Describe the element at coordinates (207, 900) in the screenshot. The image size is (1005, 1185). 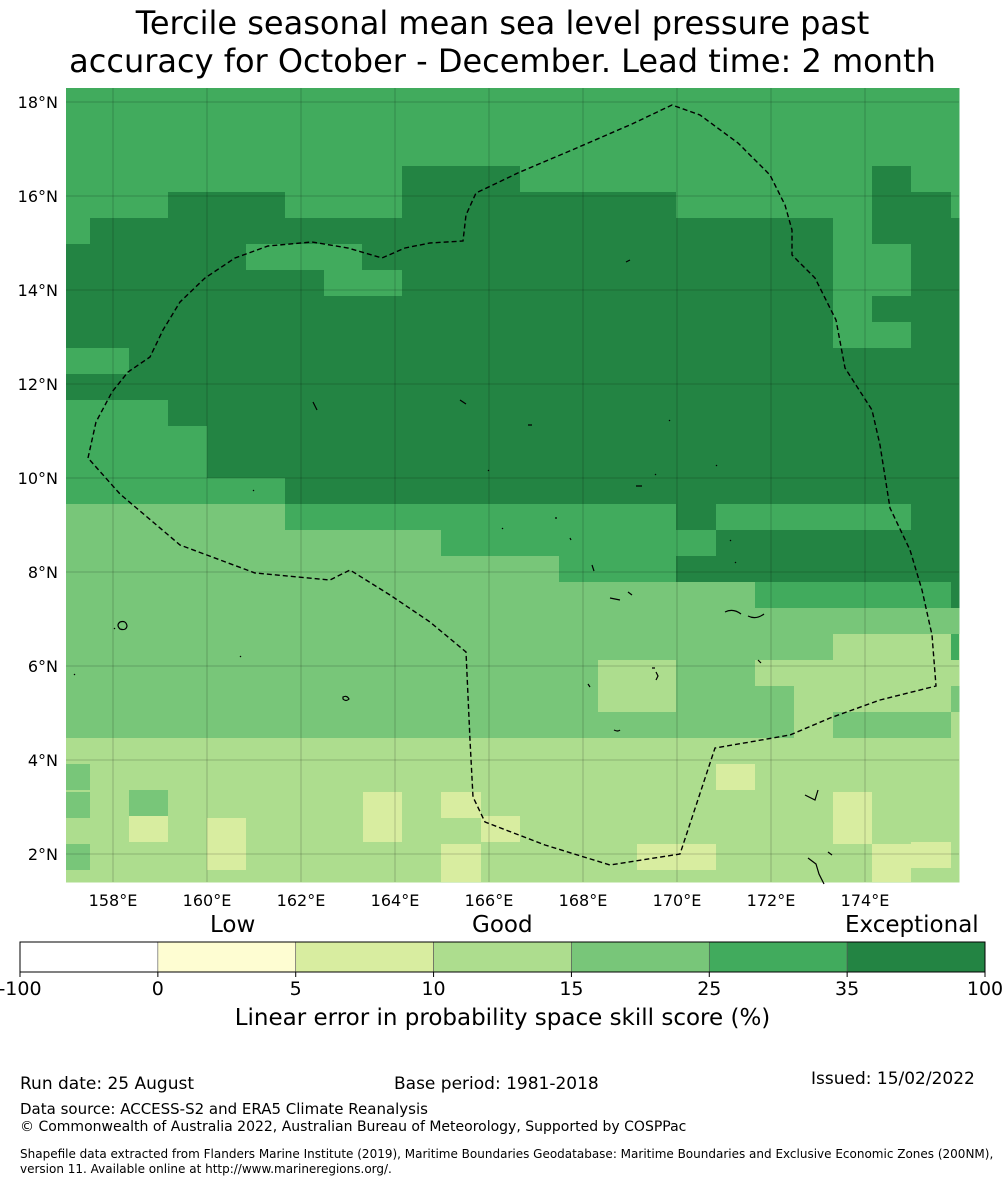
I see `x-tick-label: 160°E` at that location.